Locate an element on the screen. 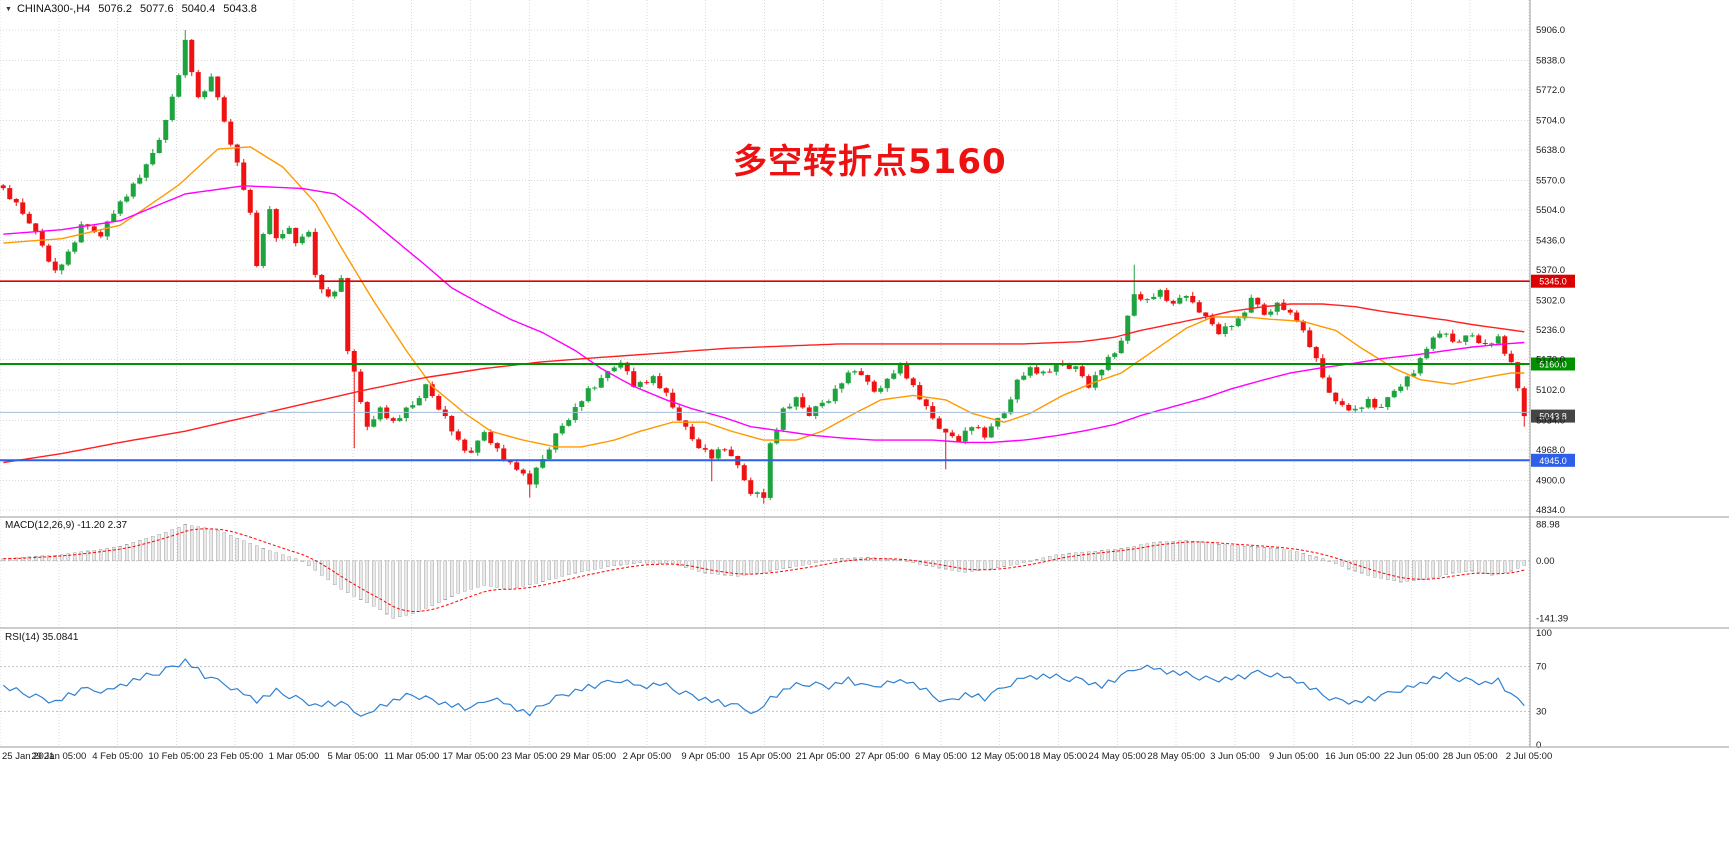 The width and height of the screenshot is (1729, 841). macd-panel: 88.98 0.00 -141.39 is located at coordinates (784, 572).